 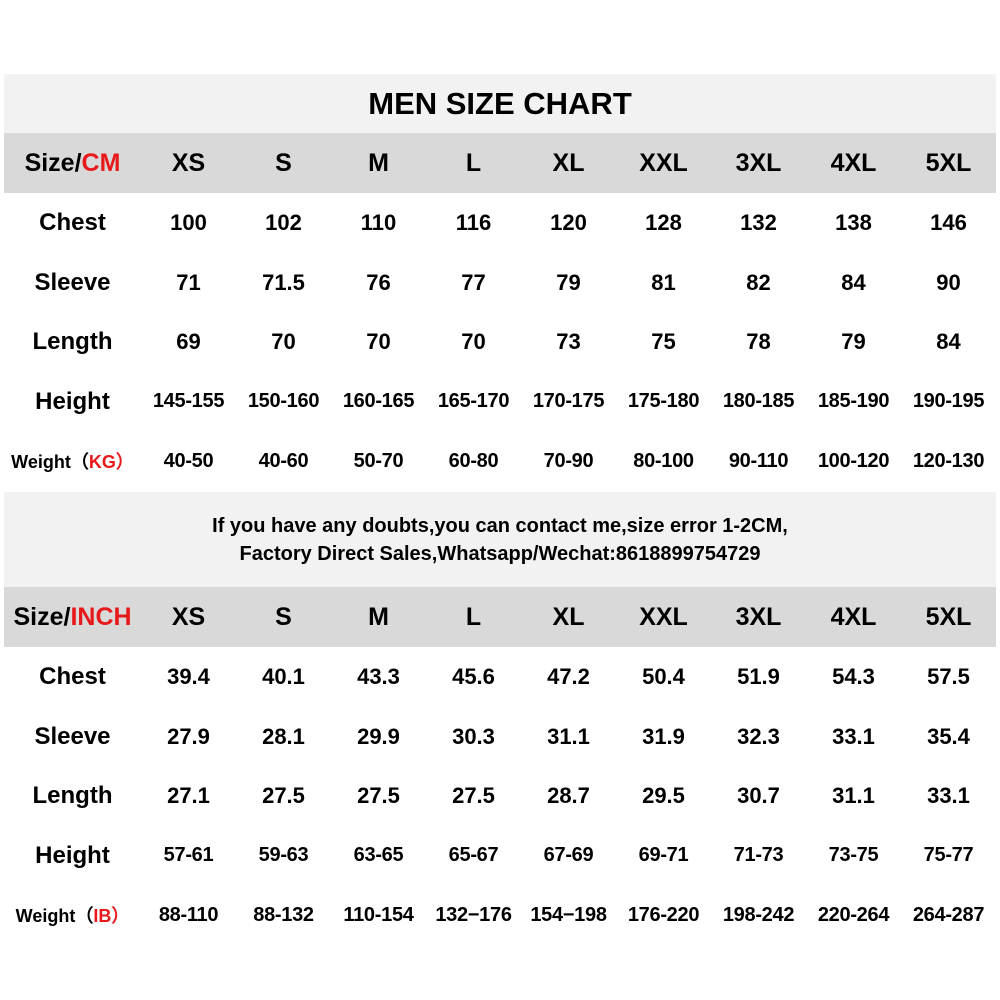 What do you see at coordinates (378, 401) in the screenshot?
I see `table-cell: 160-165` at bounding box center [378, 401].